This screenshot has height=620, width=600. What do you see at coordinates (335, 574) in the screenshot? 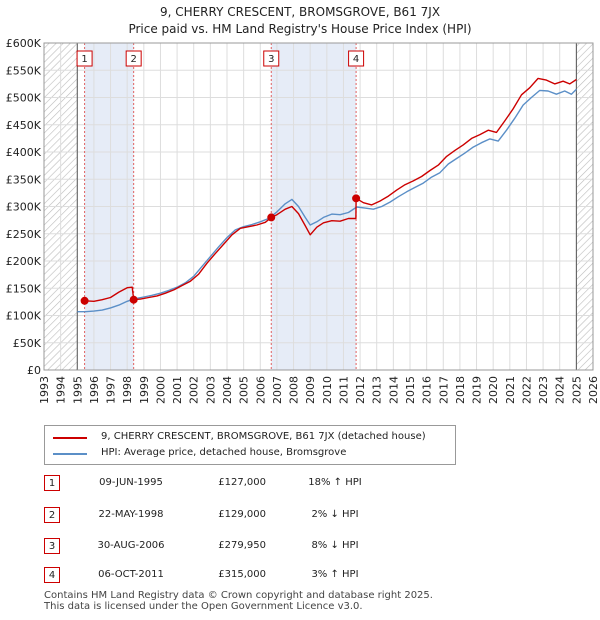
I see `sale-hpi-diff: 3% ↑ HPI` at bounding box center [335, 574].